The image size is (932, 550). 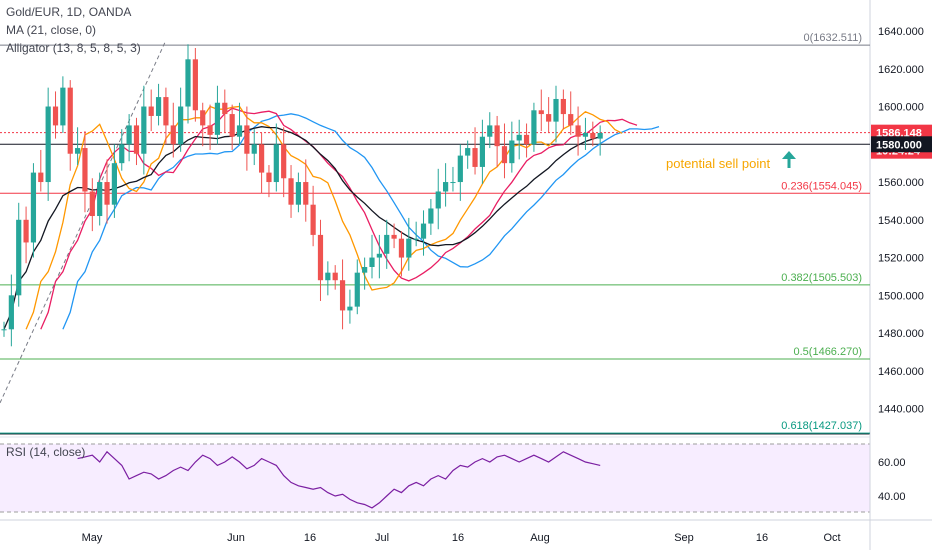 What do you see at coordinates (73, 48) in the screenshot?
I see `alligator-legend: Alligator (13, 8, 5, 8, 5, 3)` at bounding box center [73, 48].